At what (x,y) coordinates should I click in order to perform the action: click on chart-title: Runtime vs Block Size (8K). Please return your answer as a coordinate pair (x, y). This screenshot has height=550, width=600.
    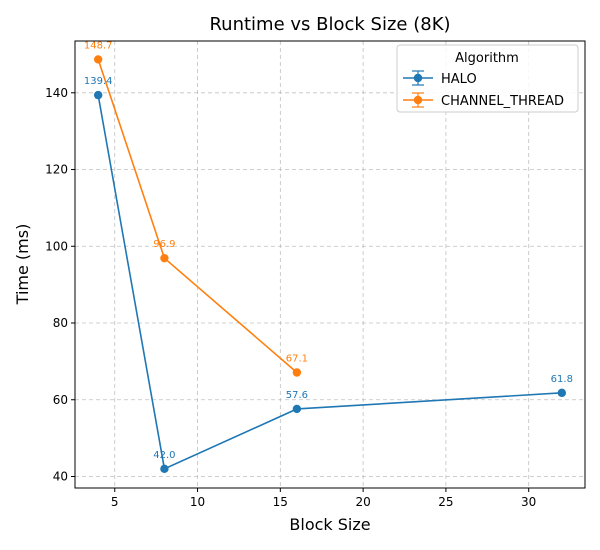
    Looking at the image, I should click on (329, 24).